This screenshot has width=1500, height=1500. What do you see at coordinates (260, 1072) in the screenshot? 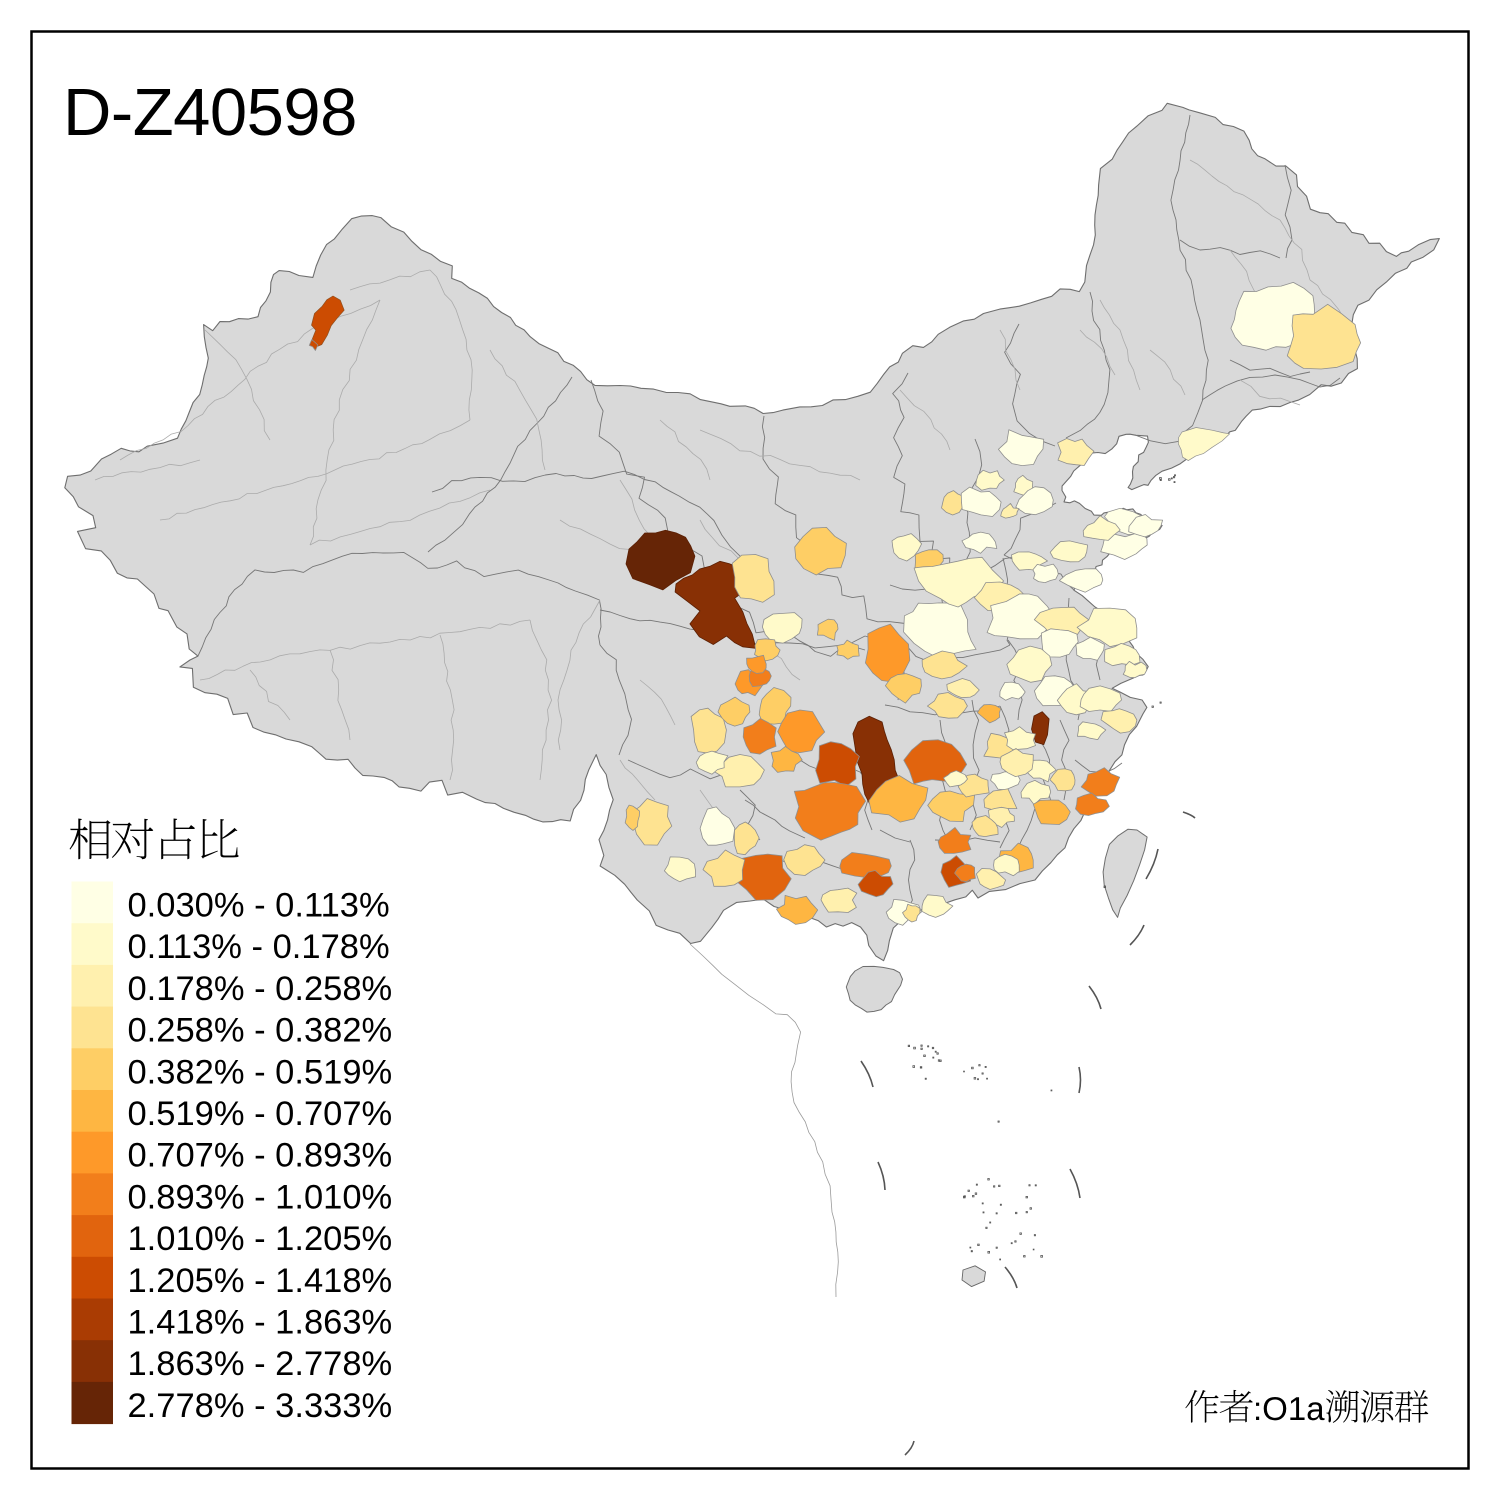
I see `svg-text: 0.382% - 0.519%` at bounding box center [260, 1072].